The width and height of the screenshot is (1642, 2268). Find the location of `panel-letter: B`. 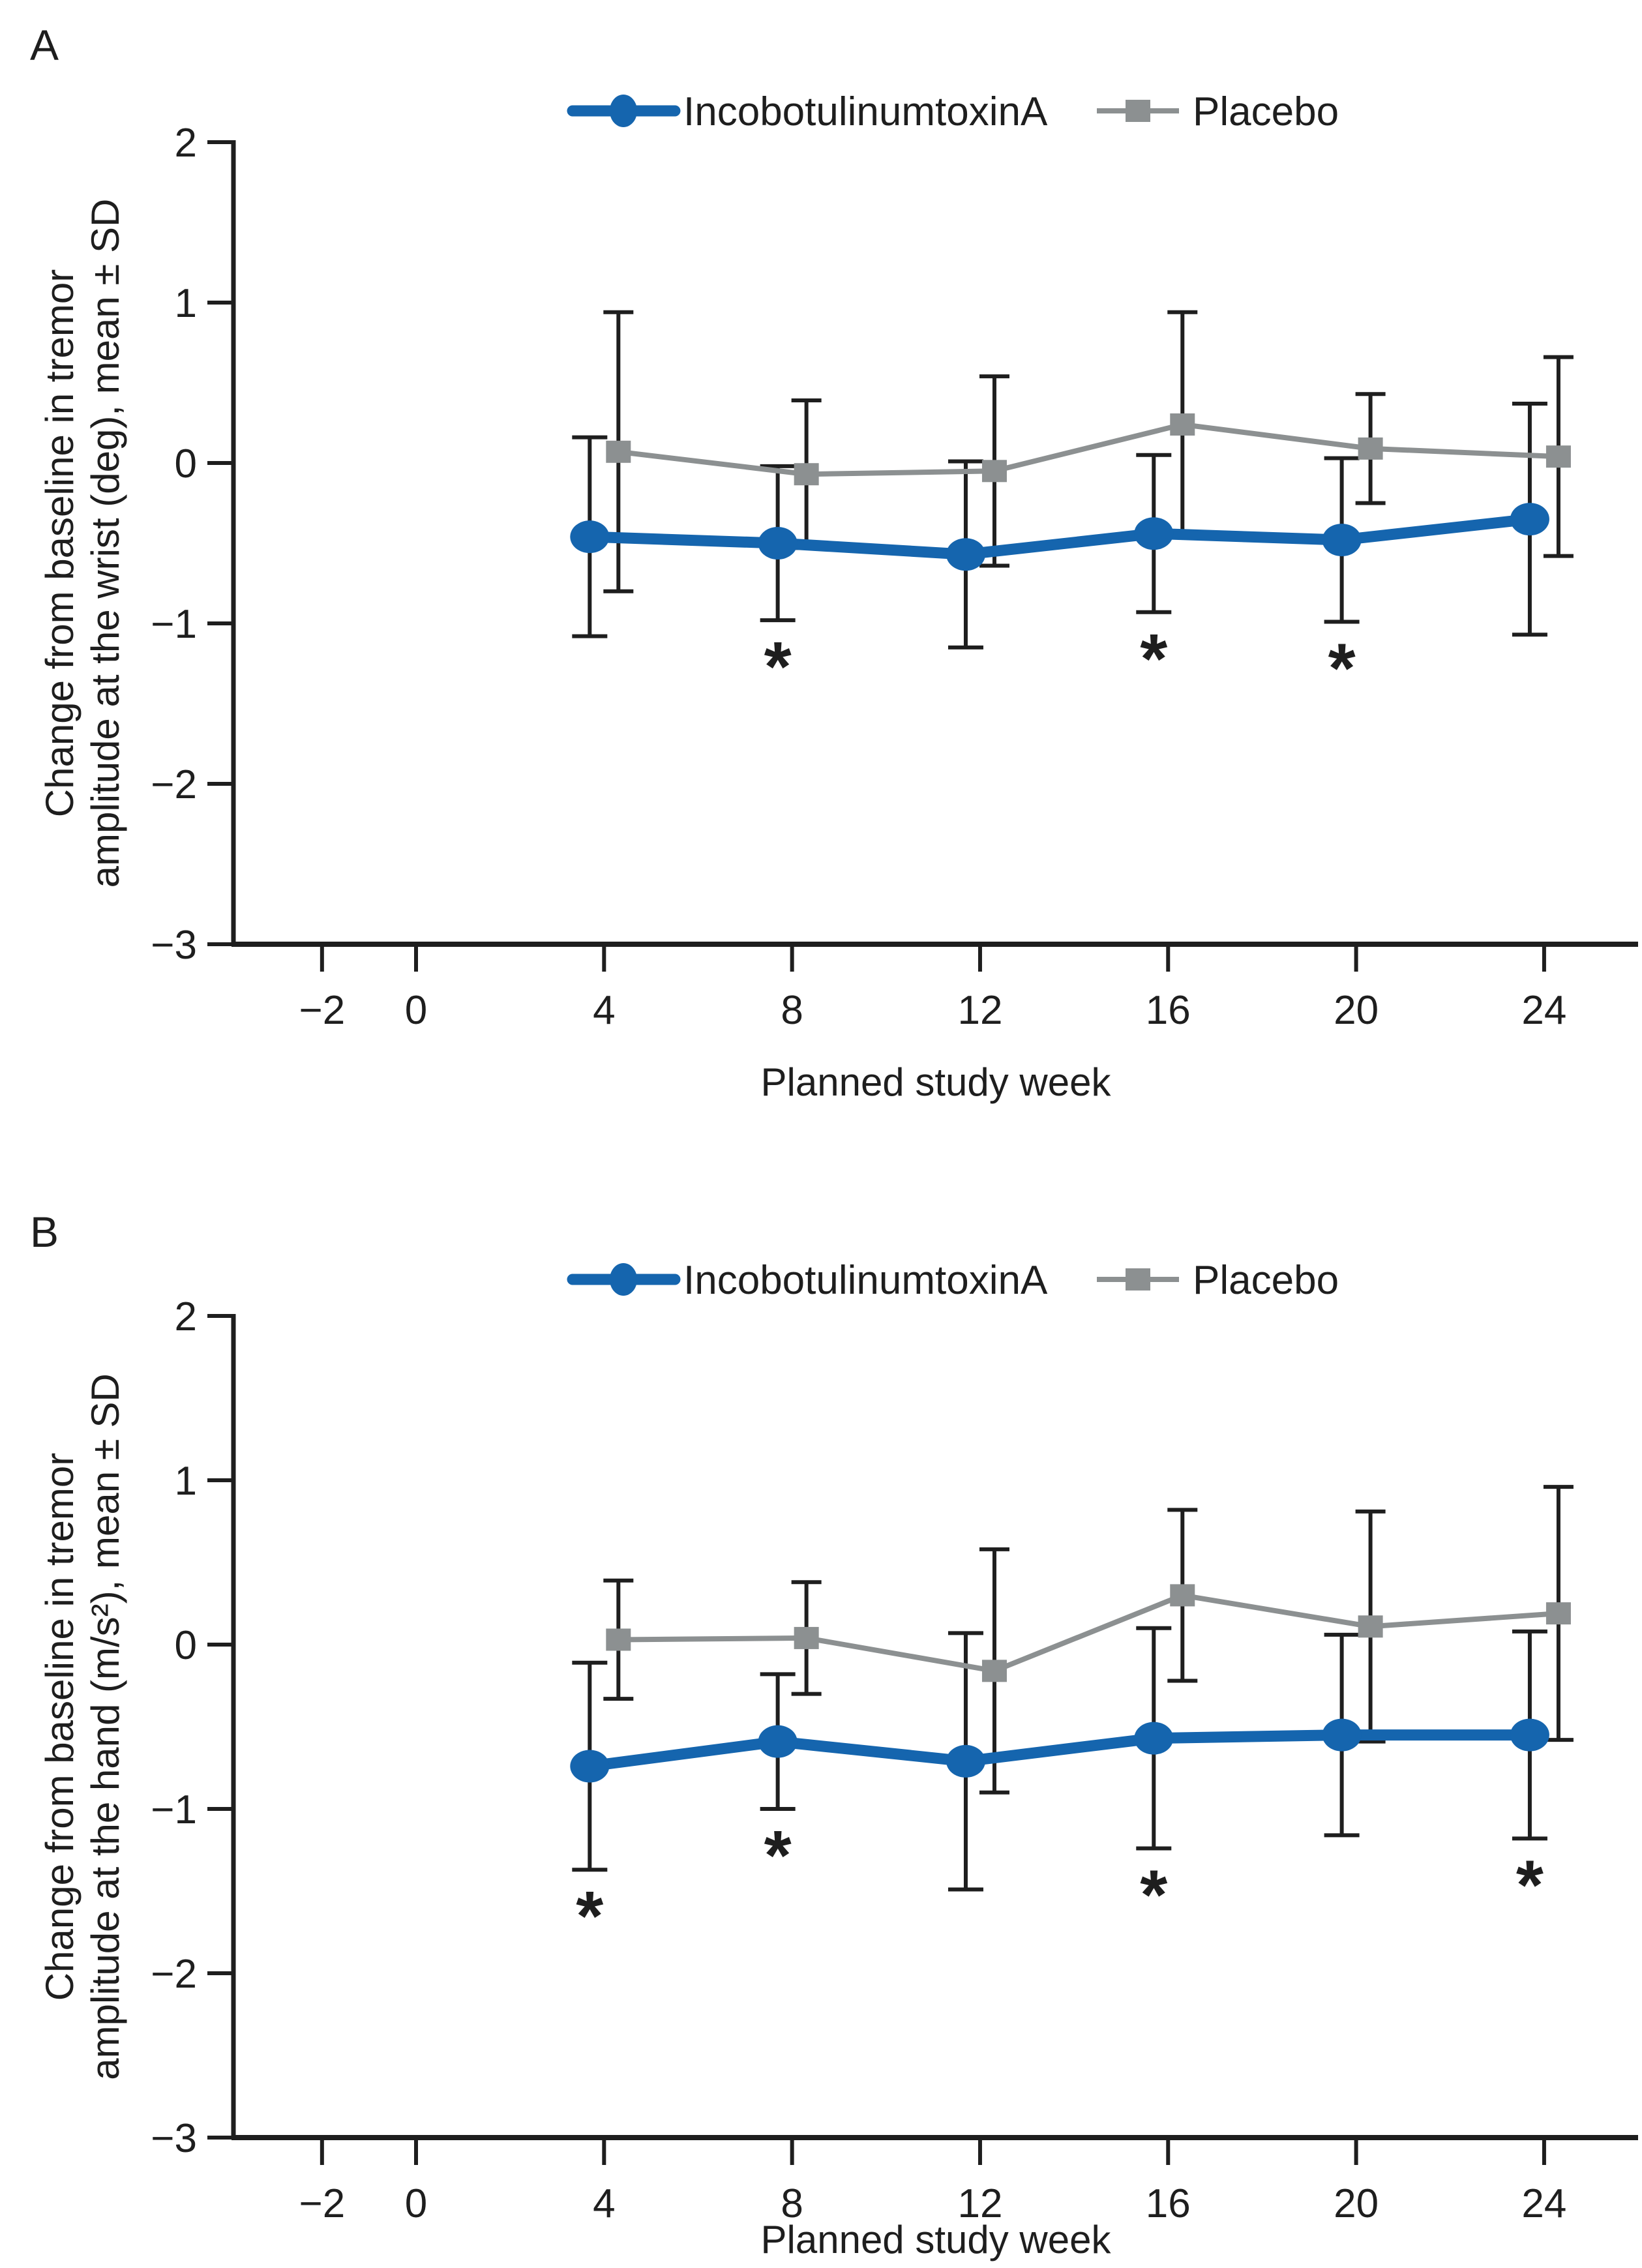

panel-letter: B is located at coordinates (44, 1232).